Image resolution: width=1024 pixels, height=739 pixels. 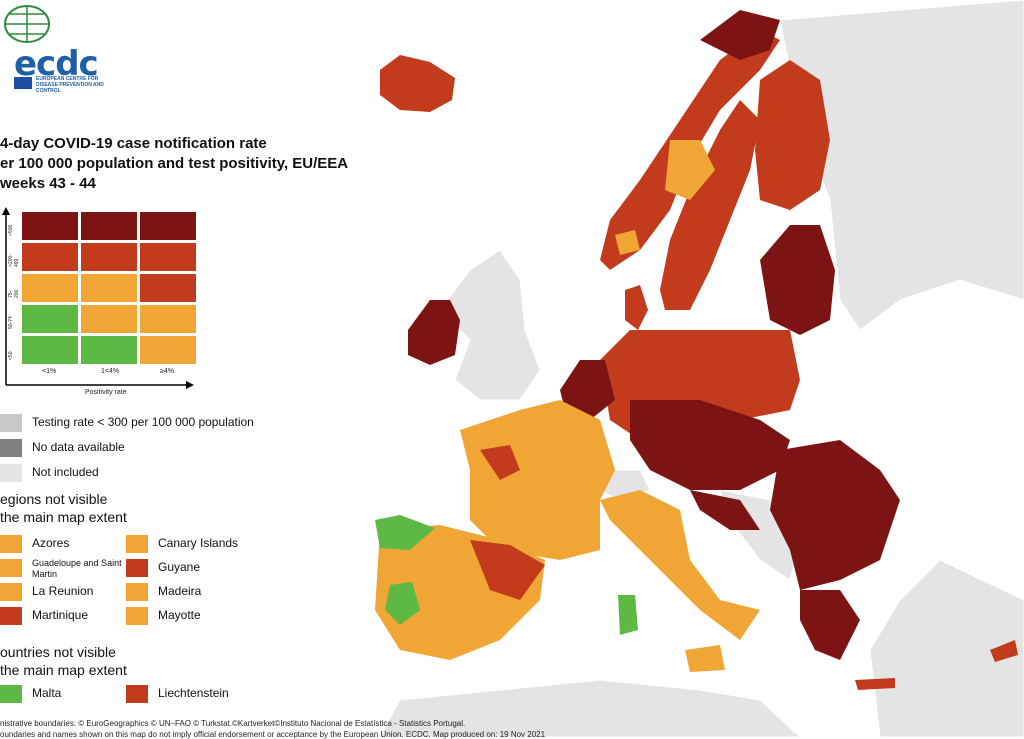 What do you see at coordinates (23, 83) in the screenshot?
I see `eu-flag-icon` at bounding box center [23, 83].